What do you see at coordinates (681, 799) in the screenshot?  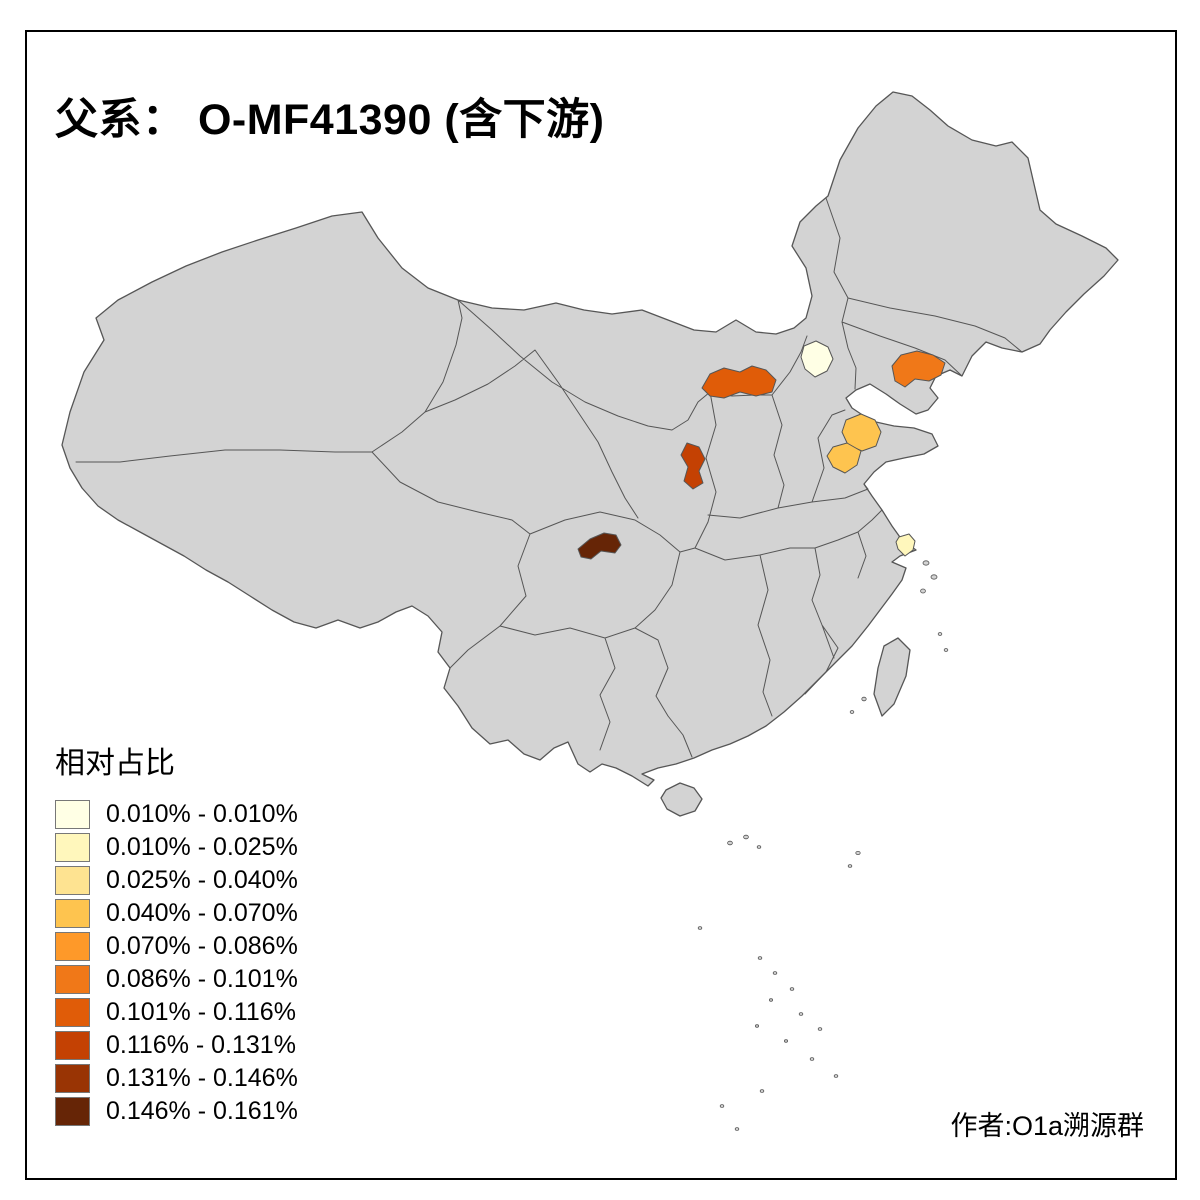 I see `hainan-island` at bounding box center [681, 799].